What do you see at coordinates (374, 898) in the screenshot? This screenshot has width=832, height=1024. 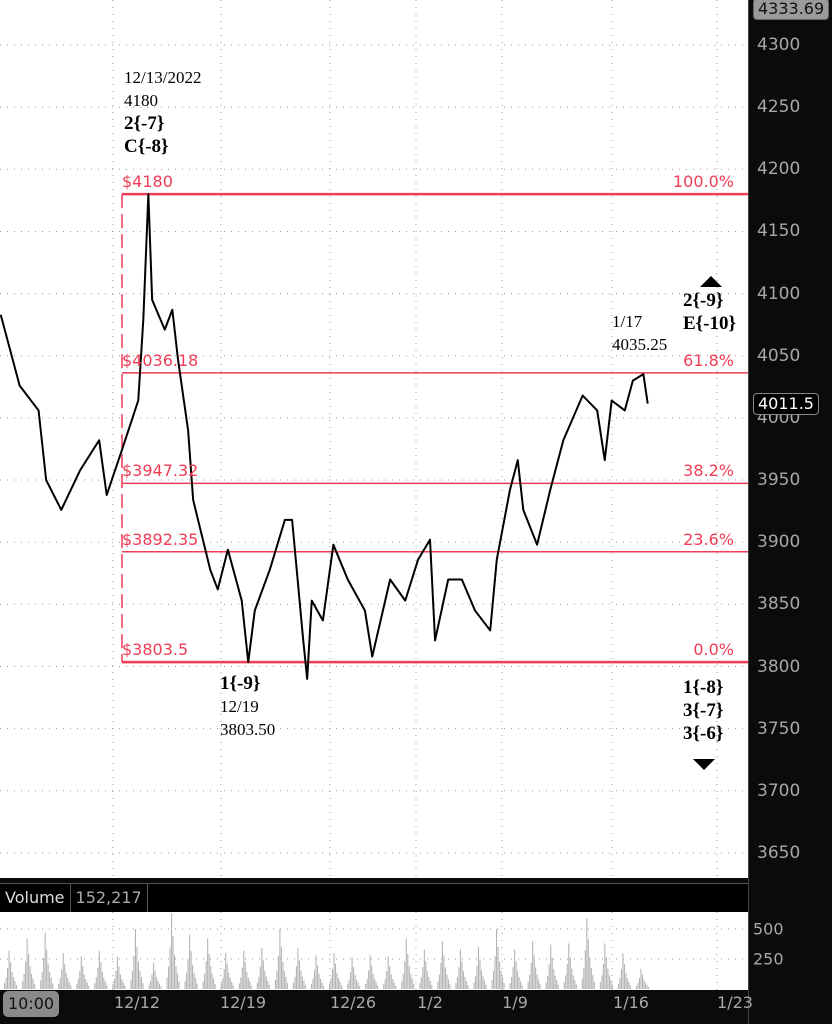 I see `volume-header: Volume 152,217` at bounding box center [374, 898].